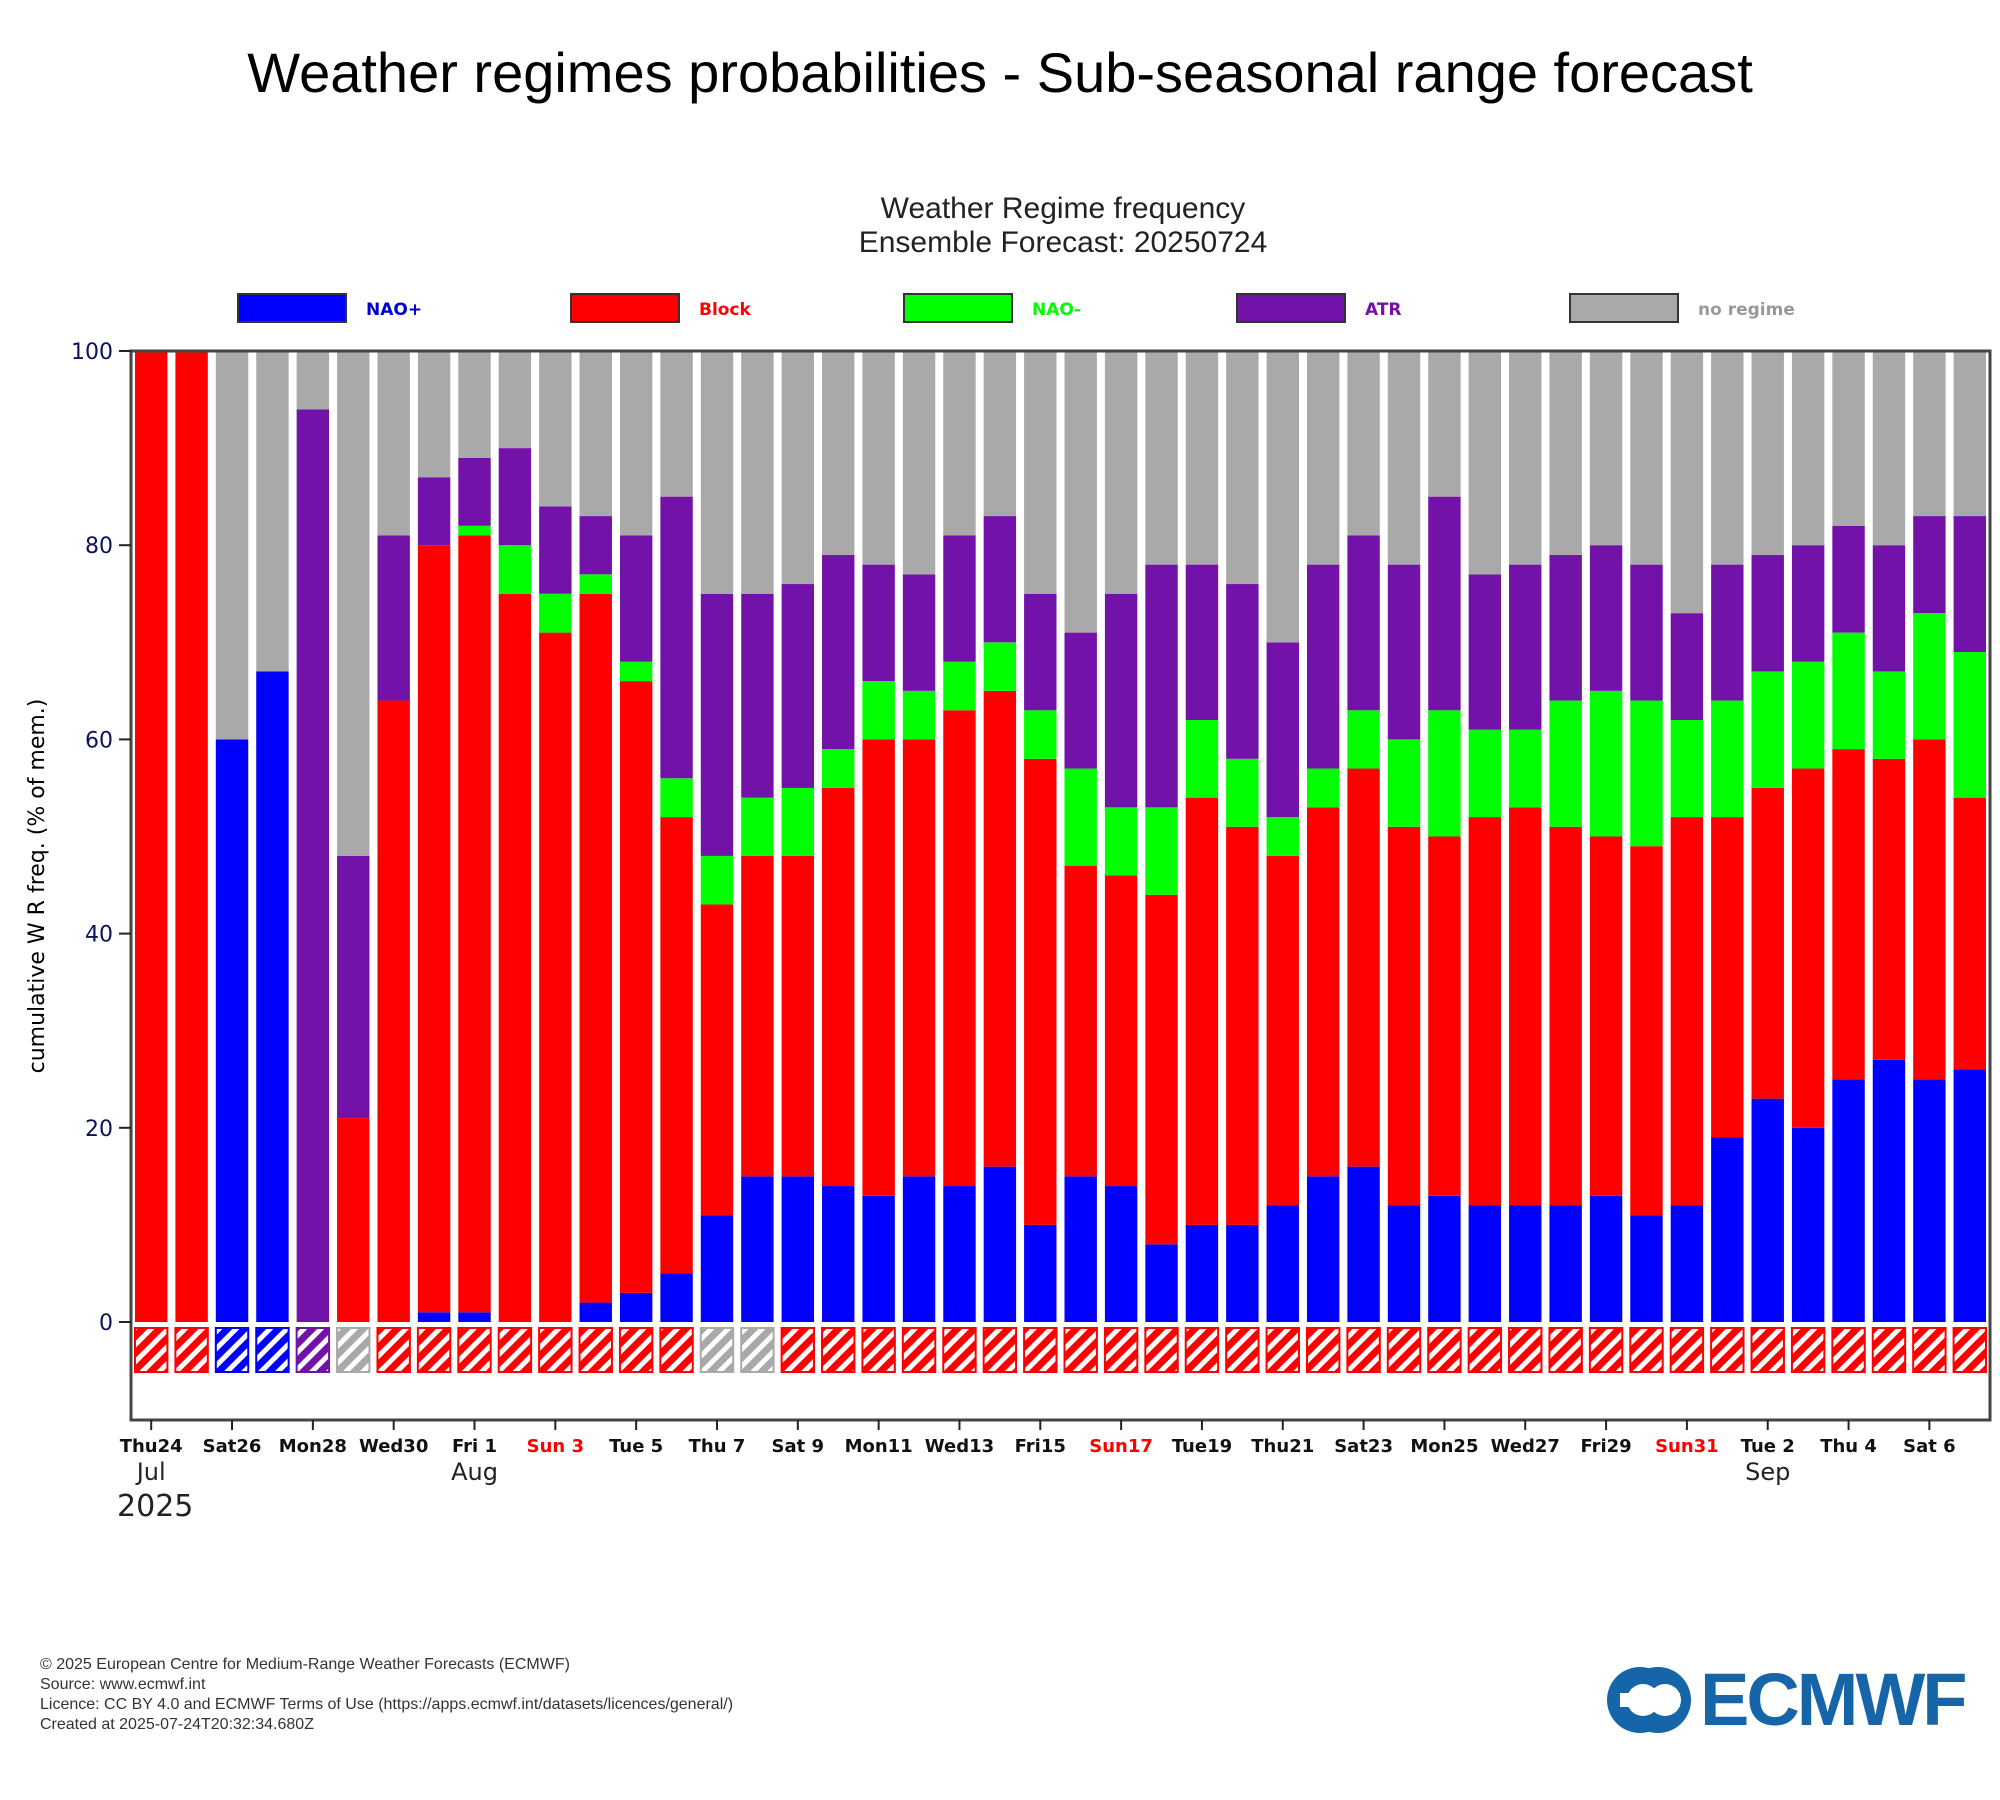 This screenshot has height=1800, width=2000. Describe the element at coordinates (725, 310) in the screenshot. I see `legend-label: Block` at that location.